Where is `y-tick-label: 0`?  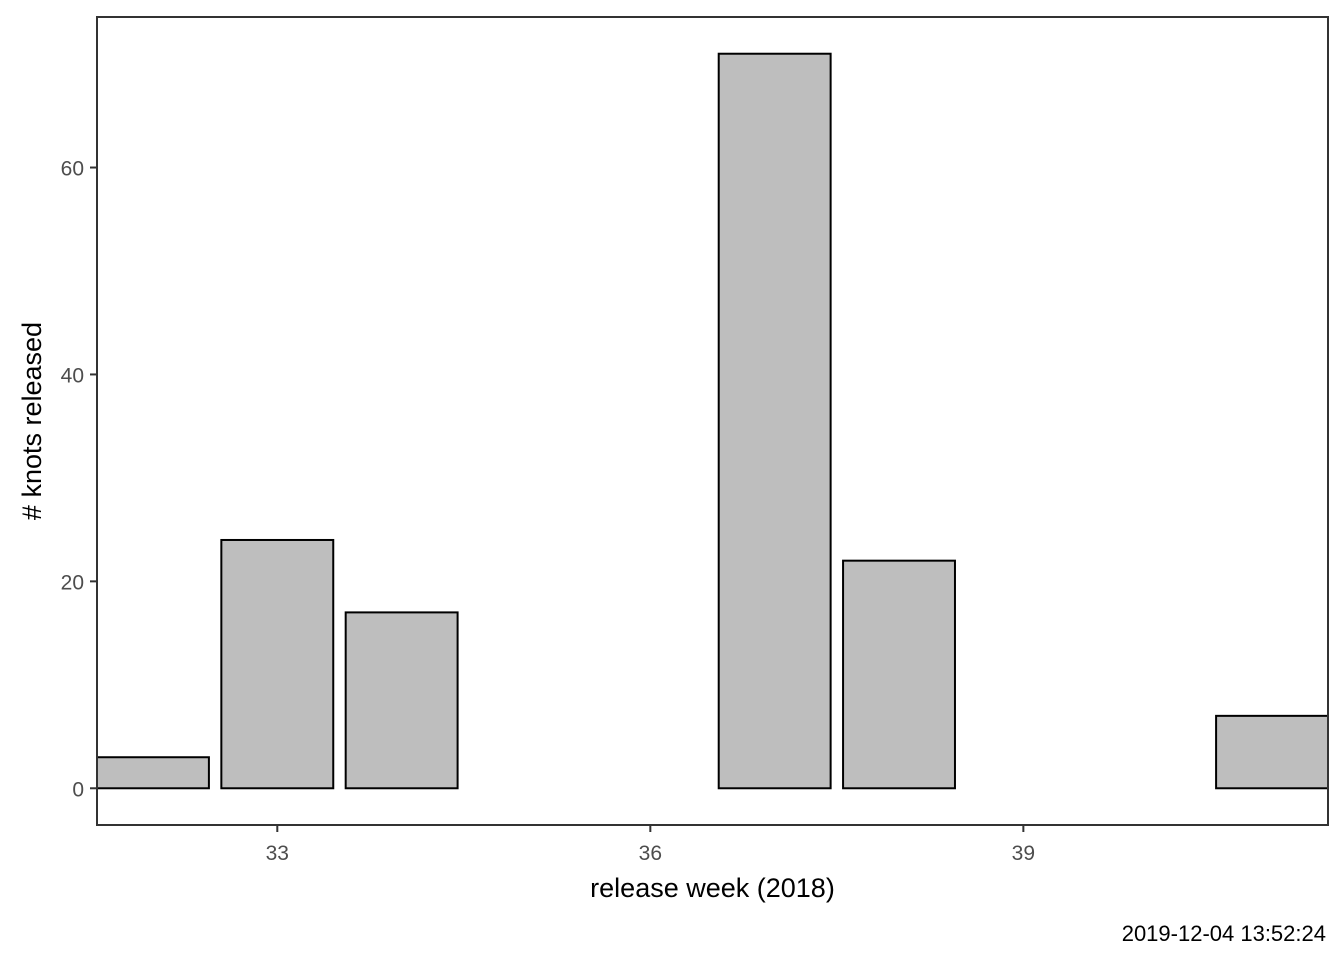
y-tick-label: 0 is located at coordinates (78, 789).